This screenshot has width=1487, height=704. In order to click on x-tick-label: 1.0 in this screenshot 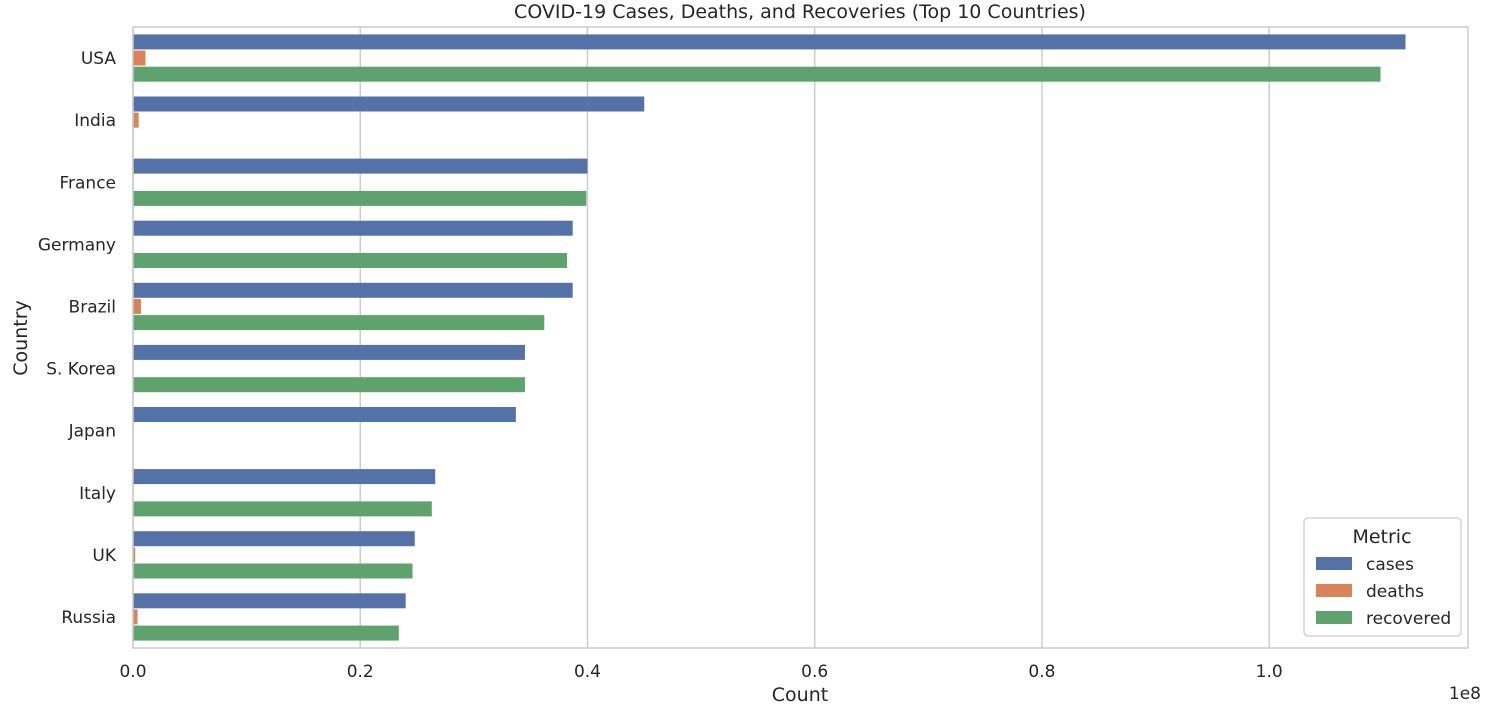, I will do `click(1269, 672)`.